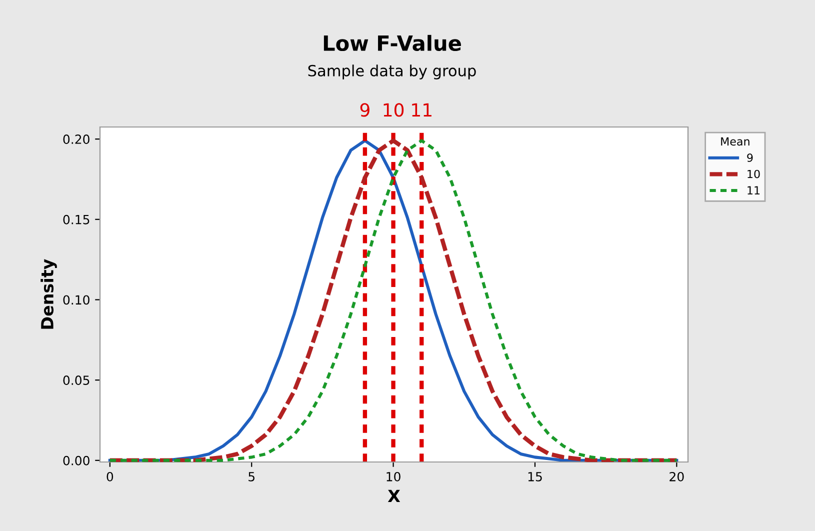  What do you see at coordinates (394, 496) in the screenshot?
I see `x-axis-title: X` at bounding box center [394, 496].